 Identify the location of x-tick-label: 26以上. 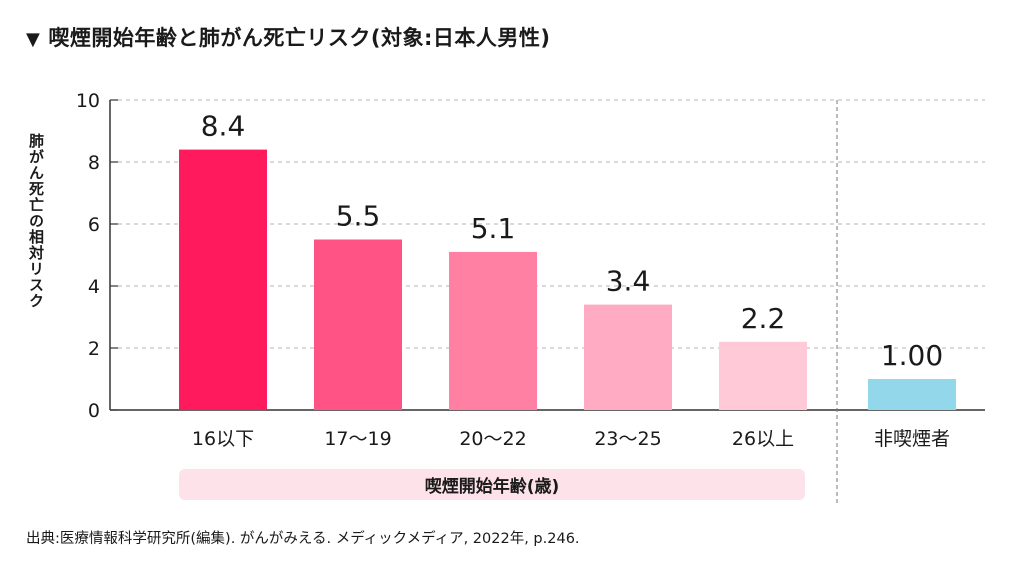
(763, 439).